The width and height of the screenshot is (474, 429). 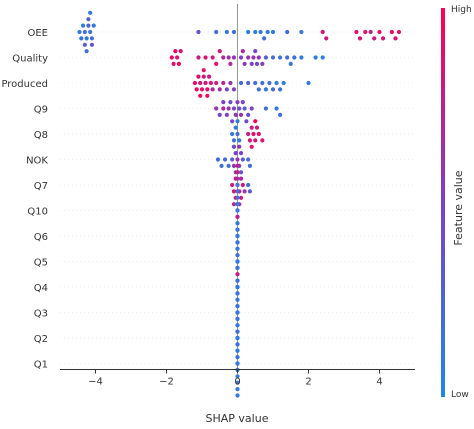 What do you see at coordinates (460, 395) in the screenshot?
I see `colorbar-low-label: Low` at bounding box center [460, 395].